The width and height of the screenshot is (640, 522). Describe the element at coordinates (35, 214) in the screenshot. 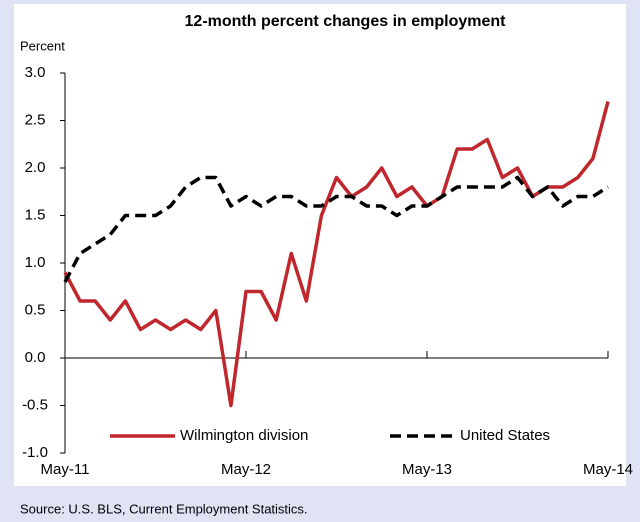

I see `y-tick-label: 1.5` at that location.